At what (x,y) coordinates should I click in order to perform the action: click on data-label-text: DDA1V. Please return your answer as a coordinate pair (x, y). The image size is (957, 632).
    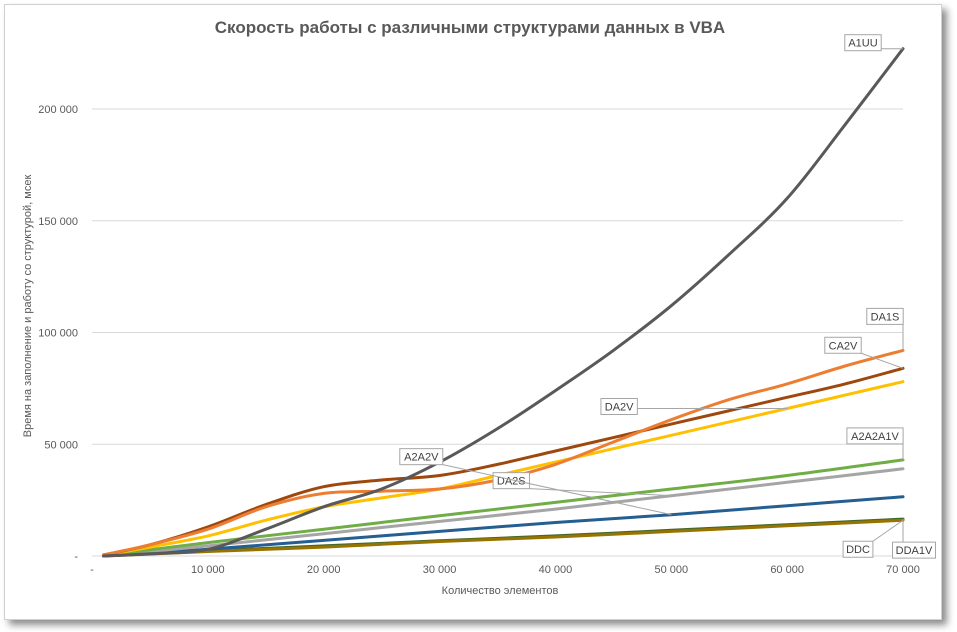
    Looking at the image, I should click on (914, 551).